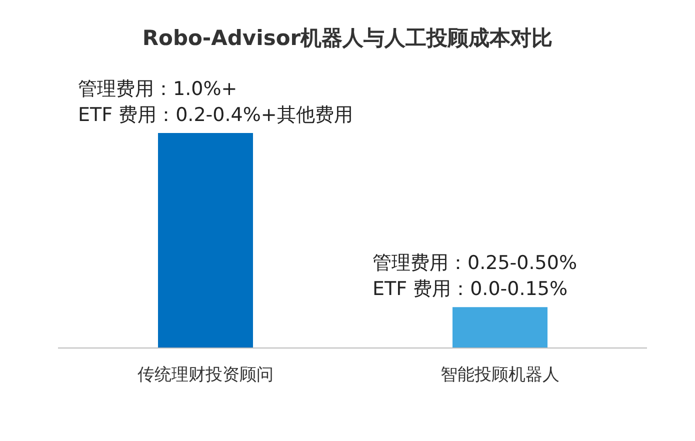  I want to click on x-tick-label: 传统理财投资顾问, so click(205, 375).